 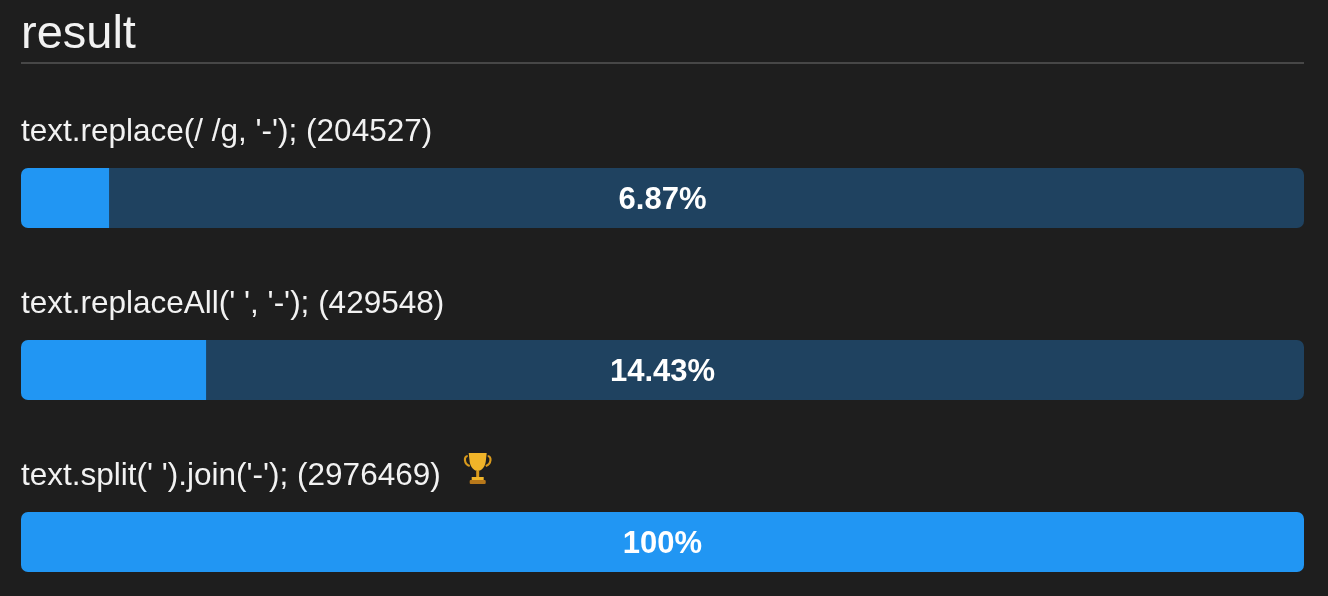 I want to click on data-label: 100%, so click(x=662, y=543).